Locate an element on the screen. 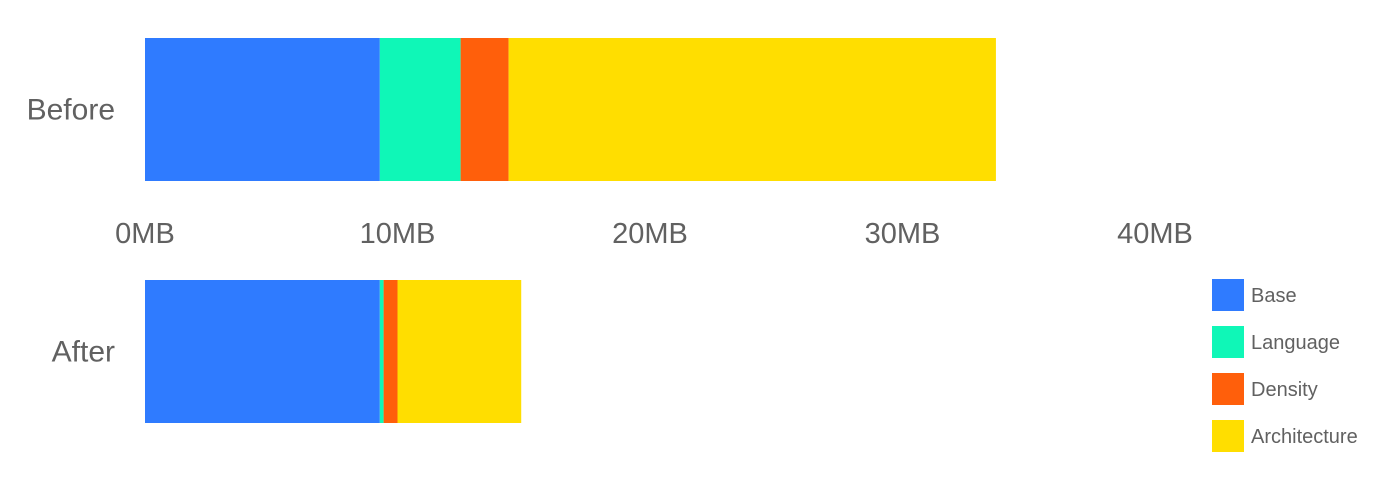 This screenshot has height=484, width=1400. x-tick-label: 30MB is located at coordinates (903, 234).